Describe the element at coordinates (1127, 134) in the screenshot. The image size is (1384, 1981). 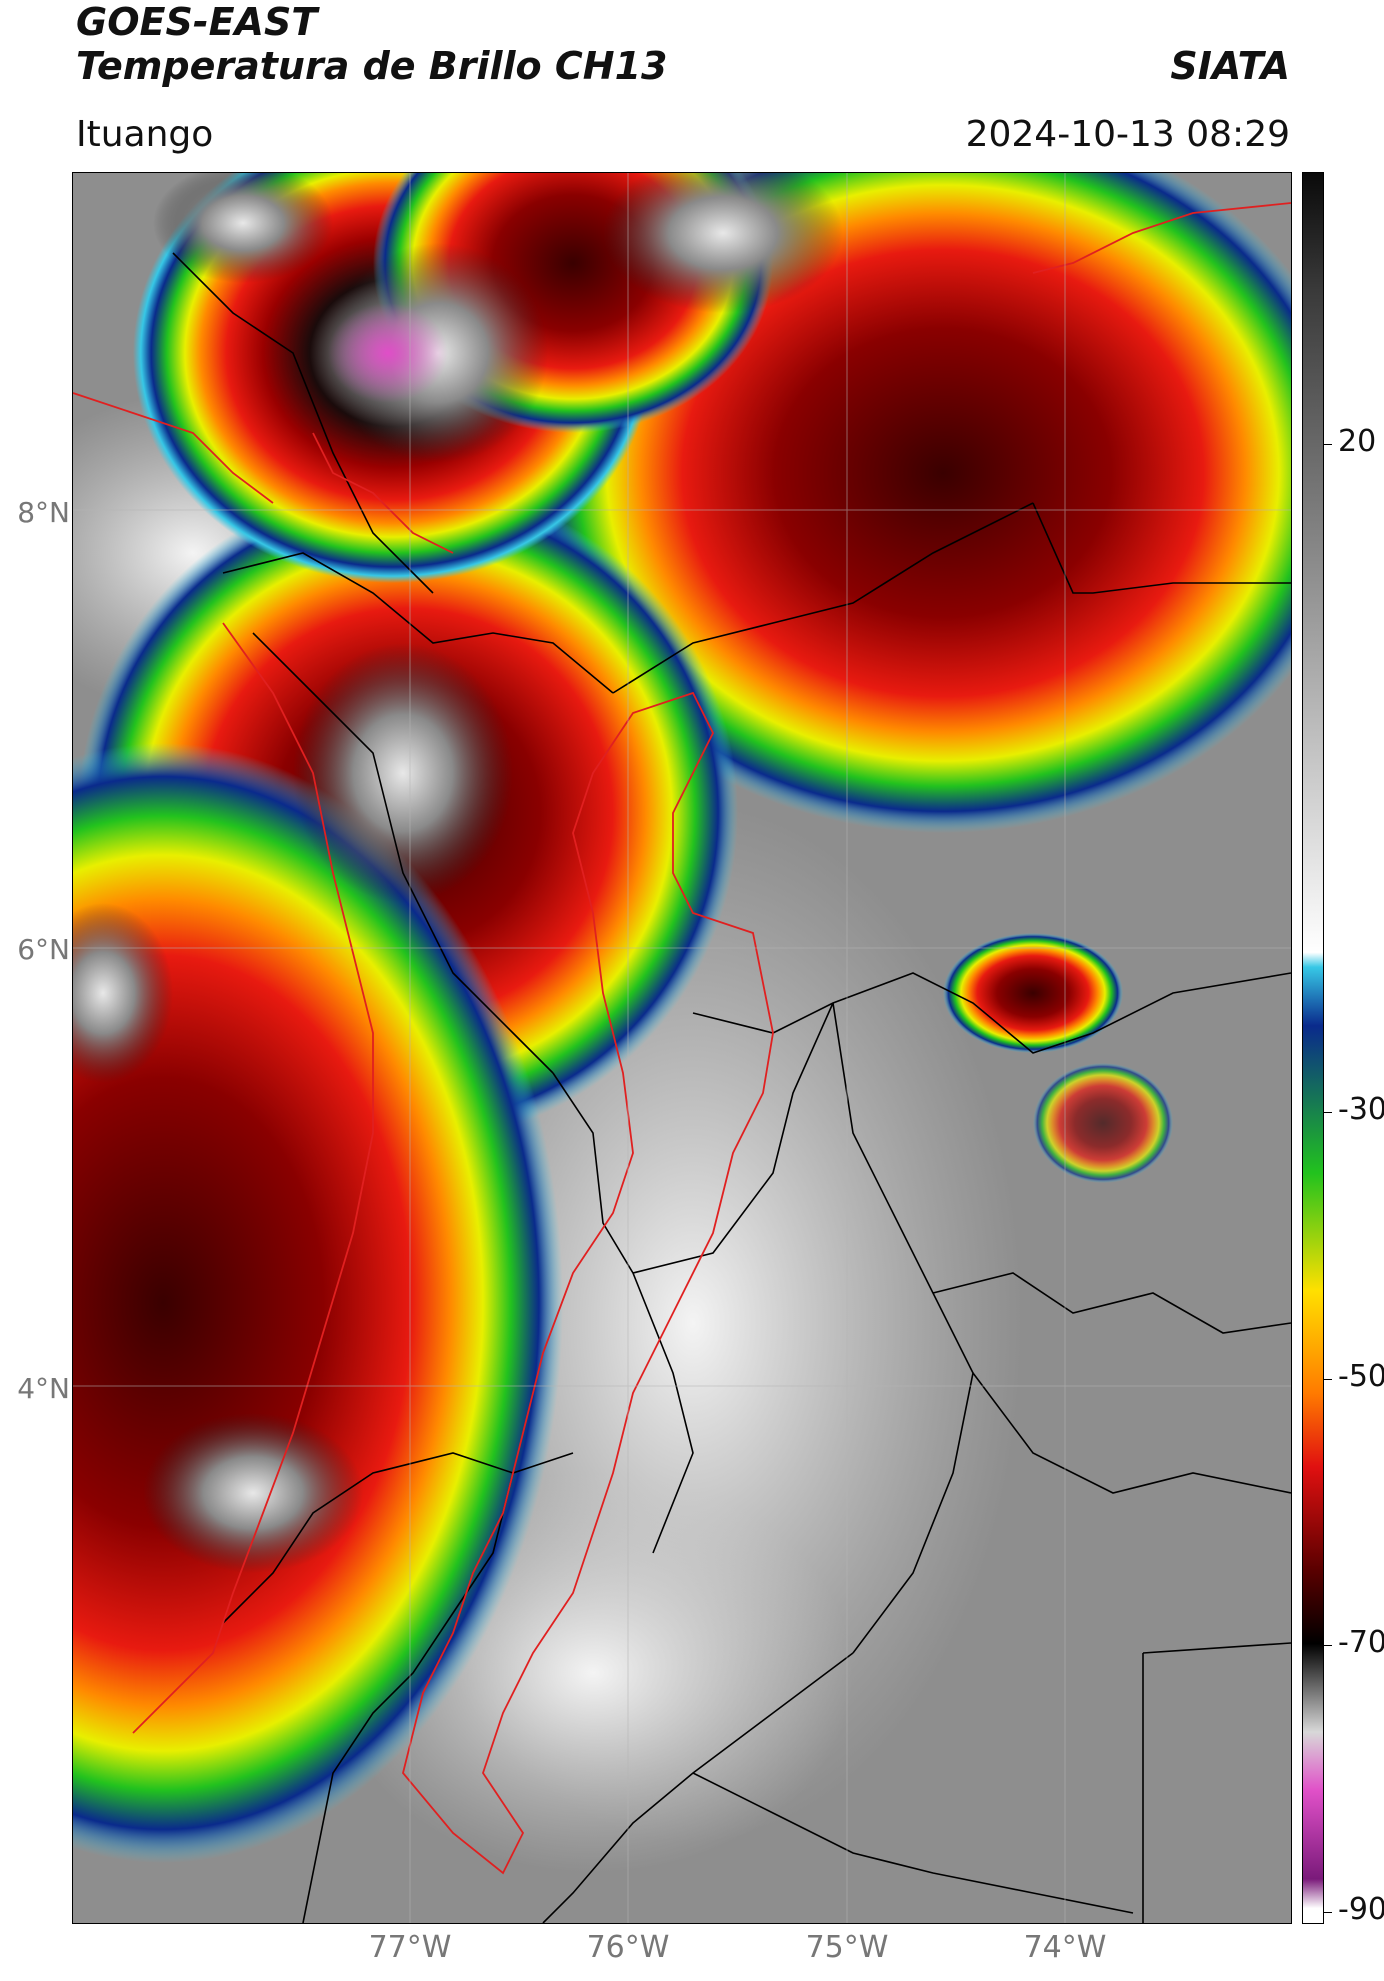
I see `timestamp: 2024-10-13 08:29` at that location.